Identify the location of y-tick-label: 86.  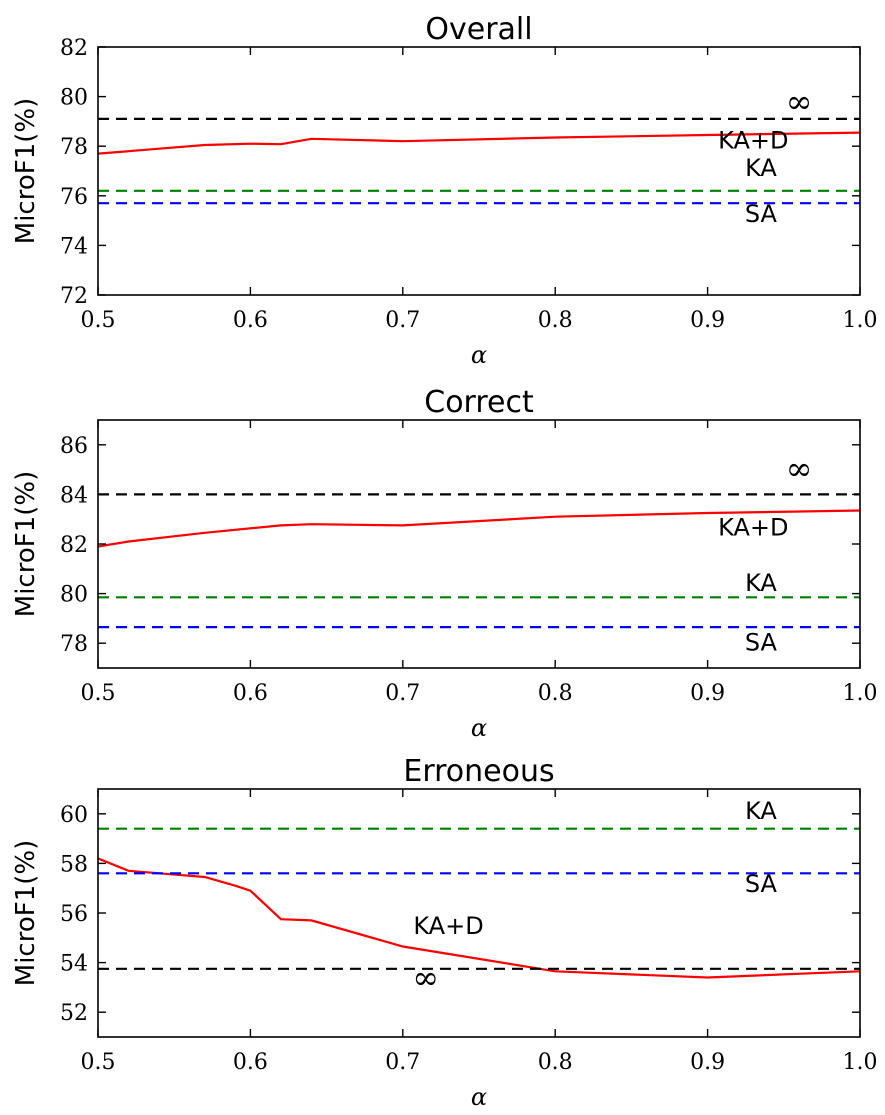
(74, 446).